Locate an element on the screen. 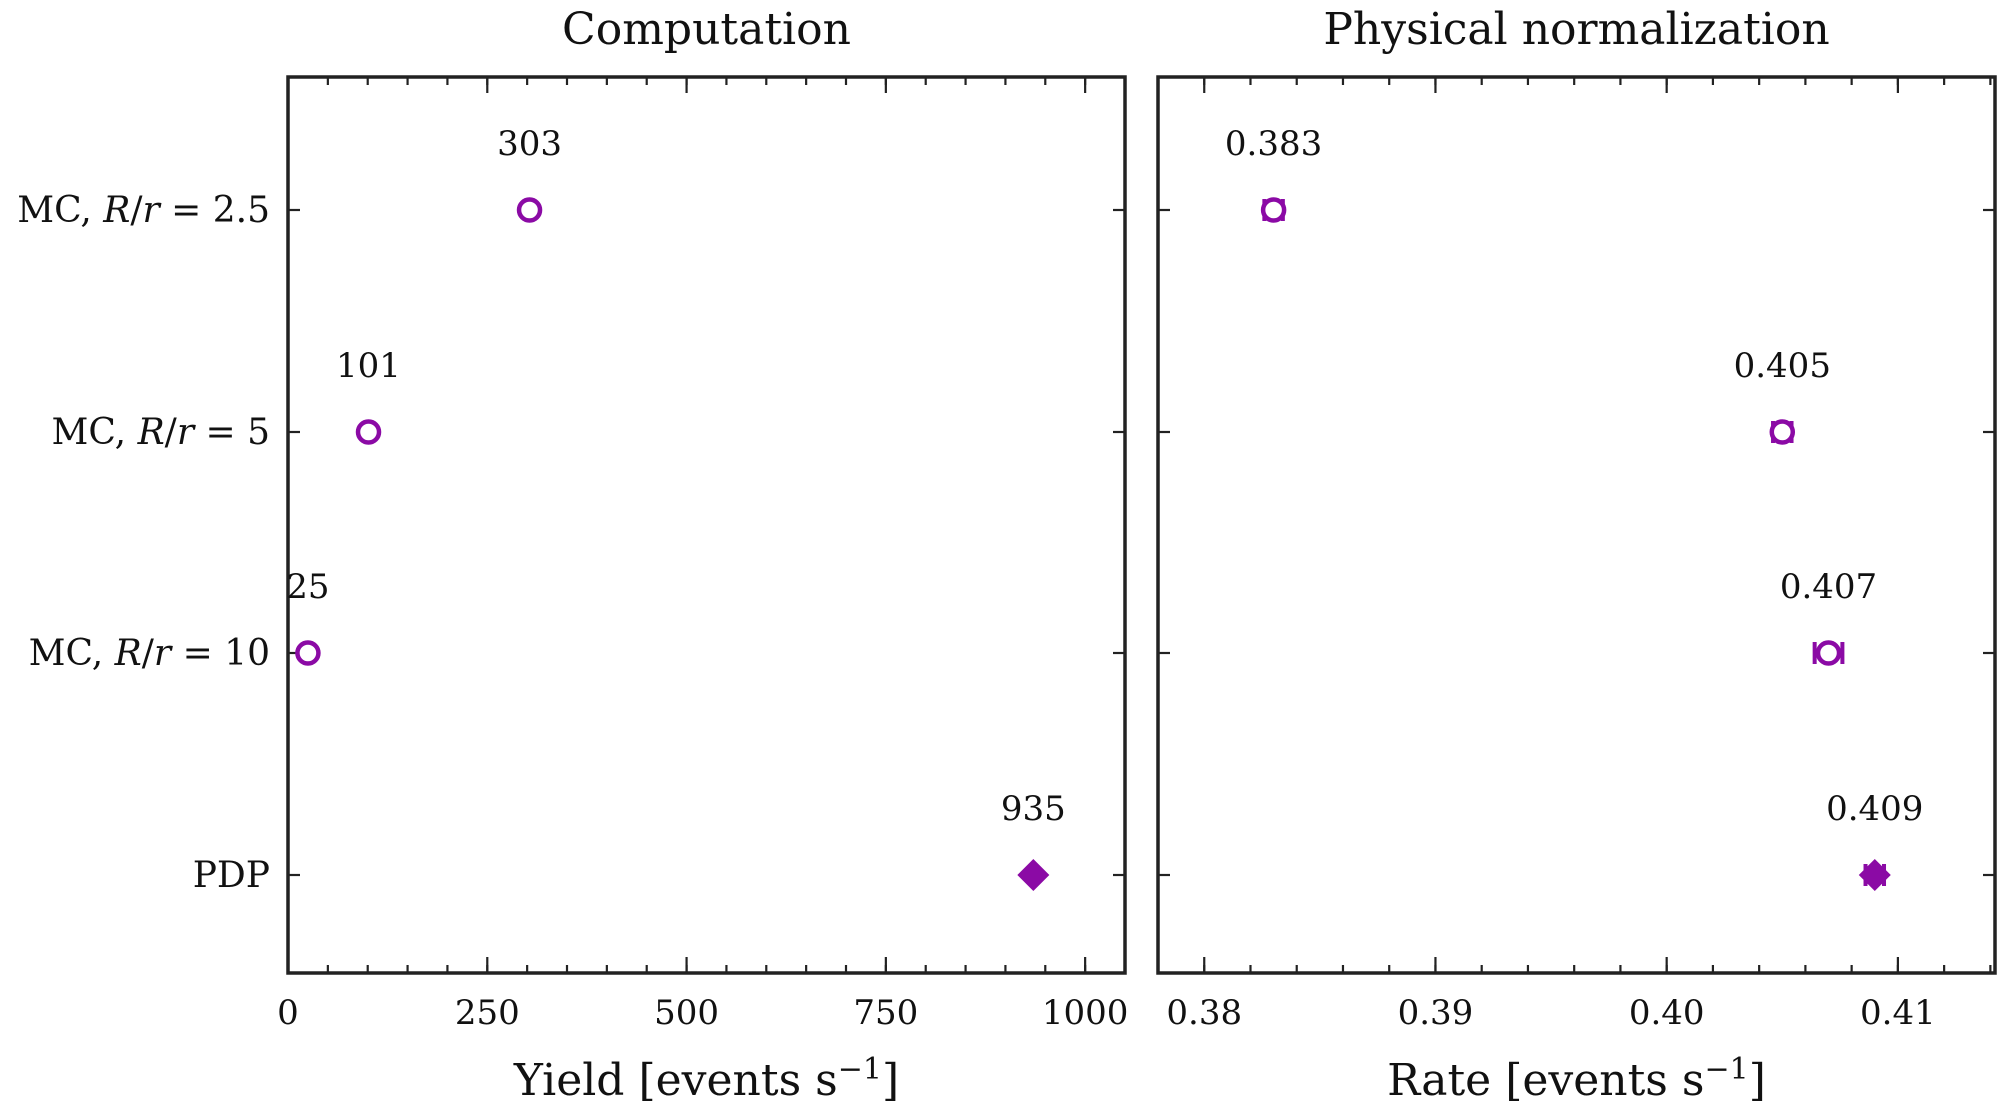 The image size is (2000, 1115). data-label: 0.409 is located at coordinates (1874, 809).